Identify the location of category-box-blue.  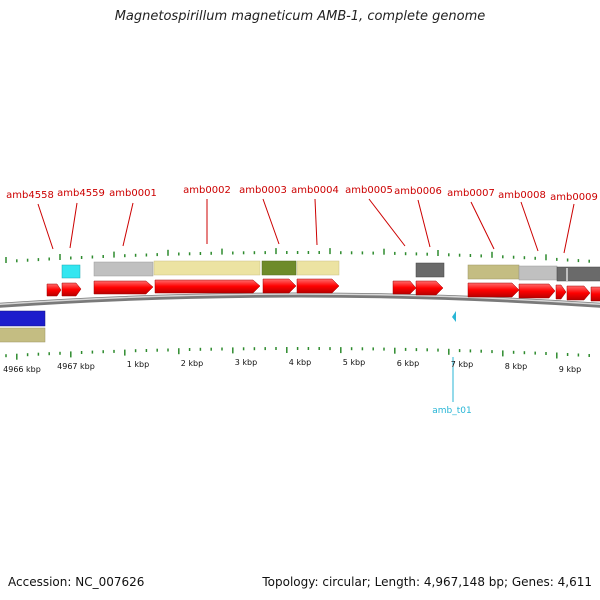
(23, 318).